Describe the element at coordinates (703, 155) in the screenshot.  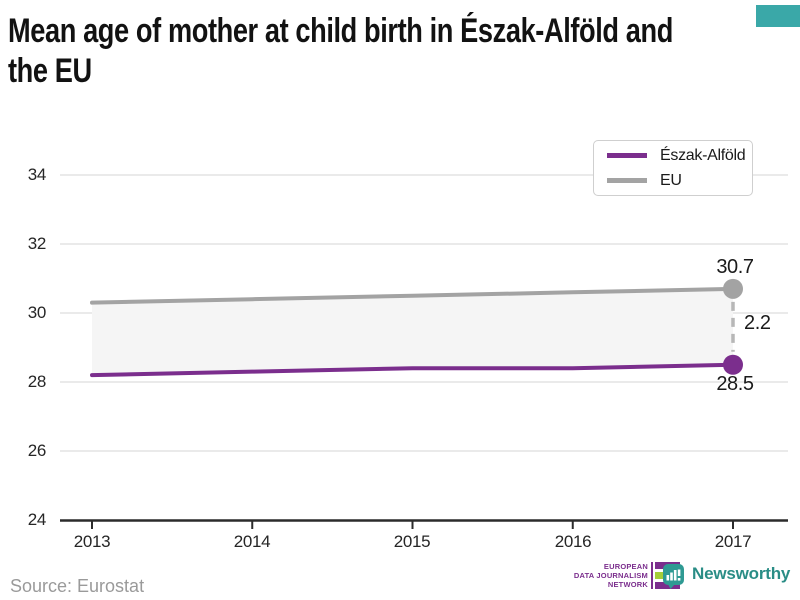
I see `legend-label: Észak-Alföld` at that location.